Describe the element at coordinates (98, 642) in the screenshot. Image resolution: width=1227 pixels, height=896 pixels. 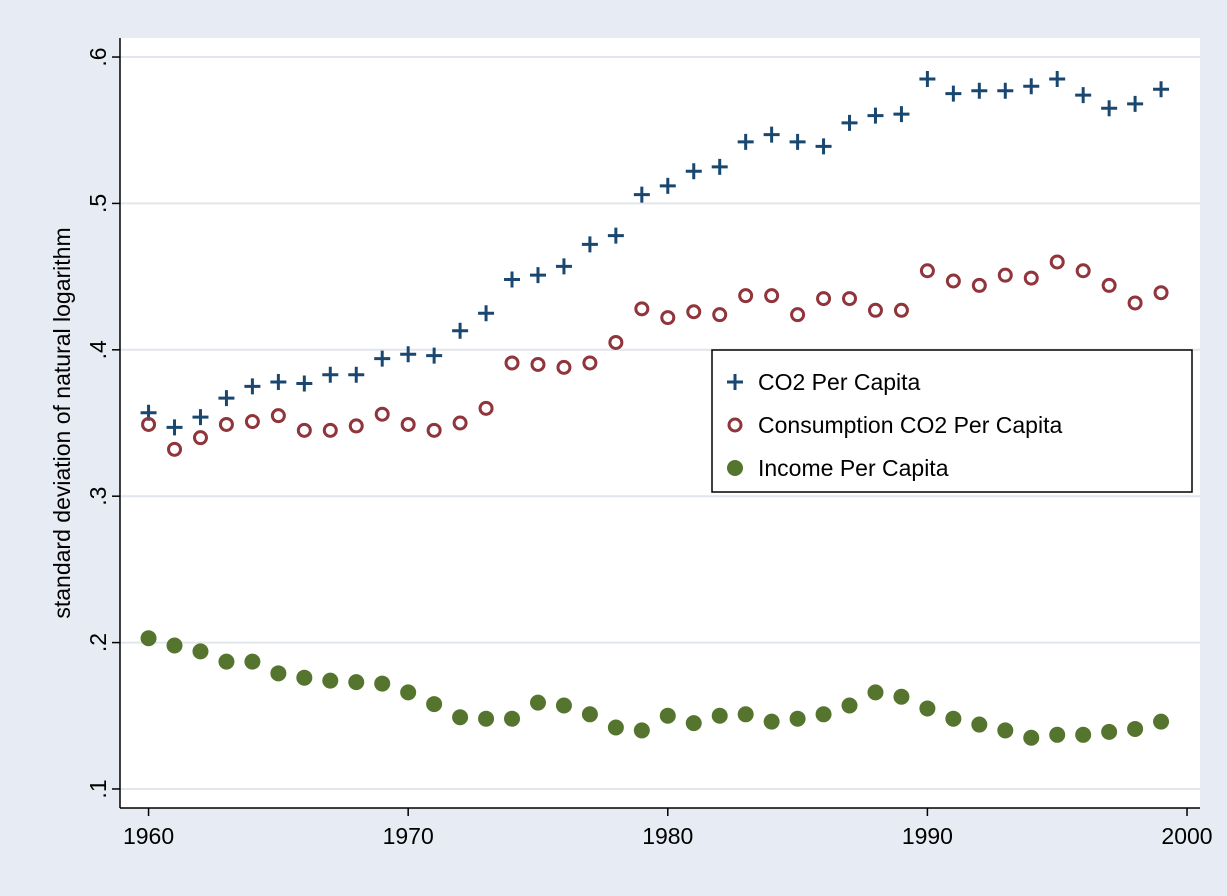
I see `y-tick-label: .2` at that location.